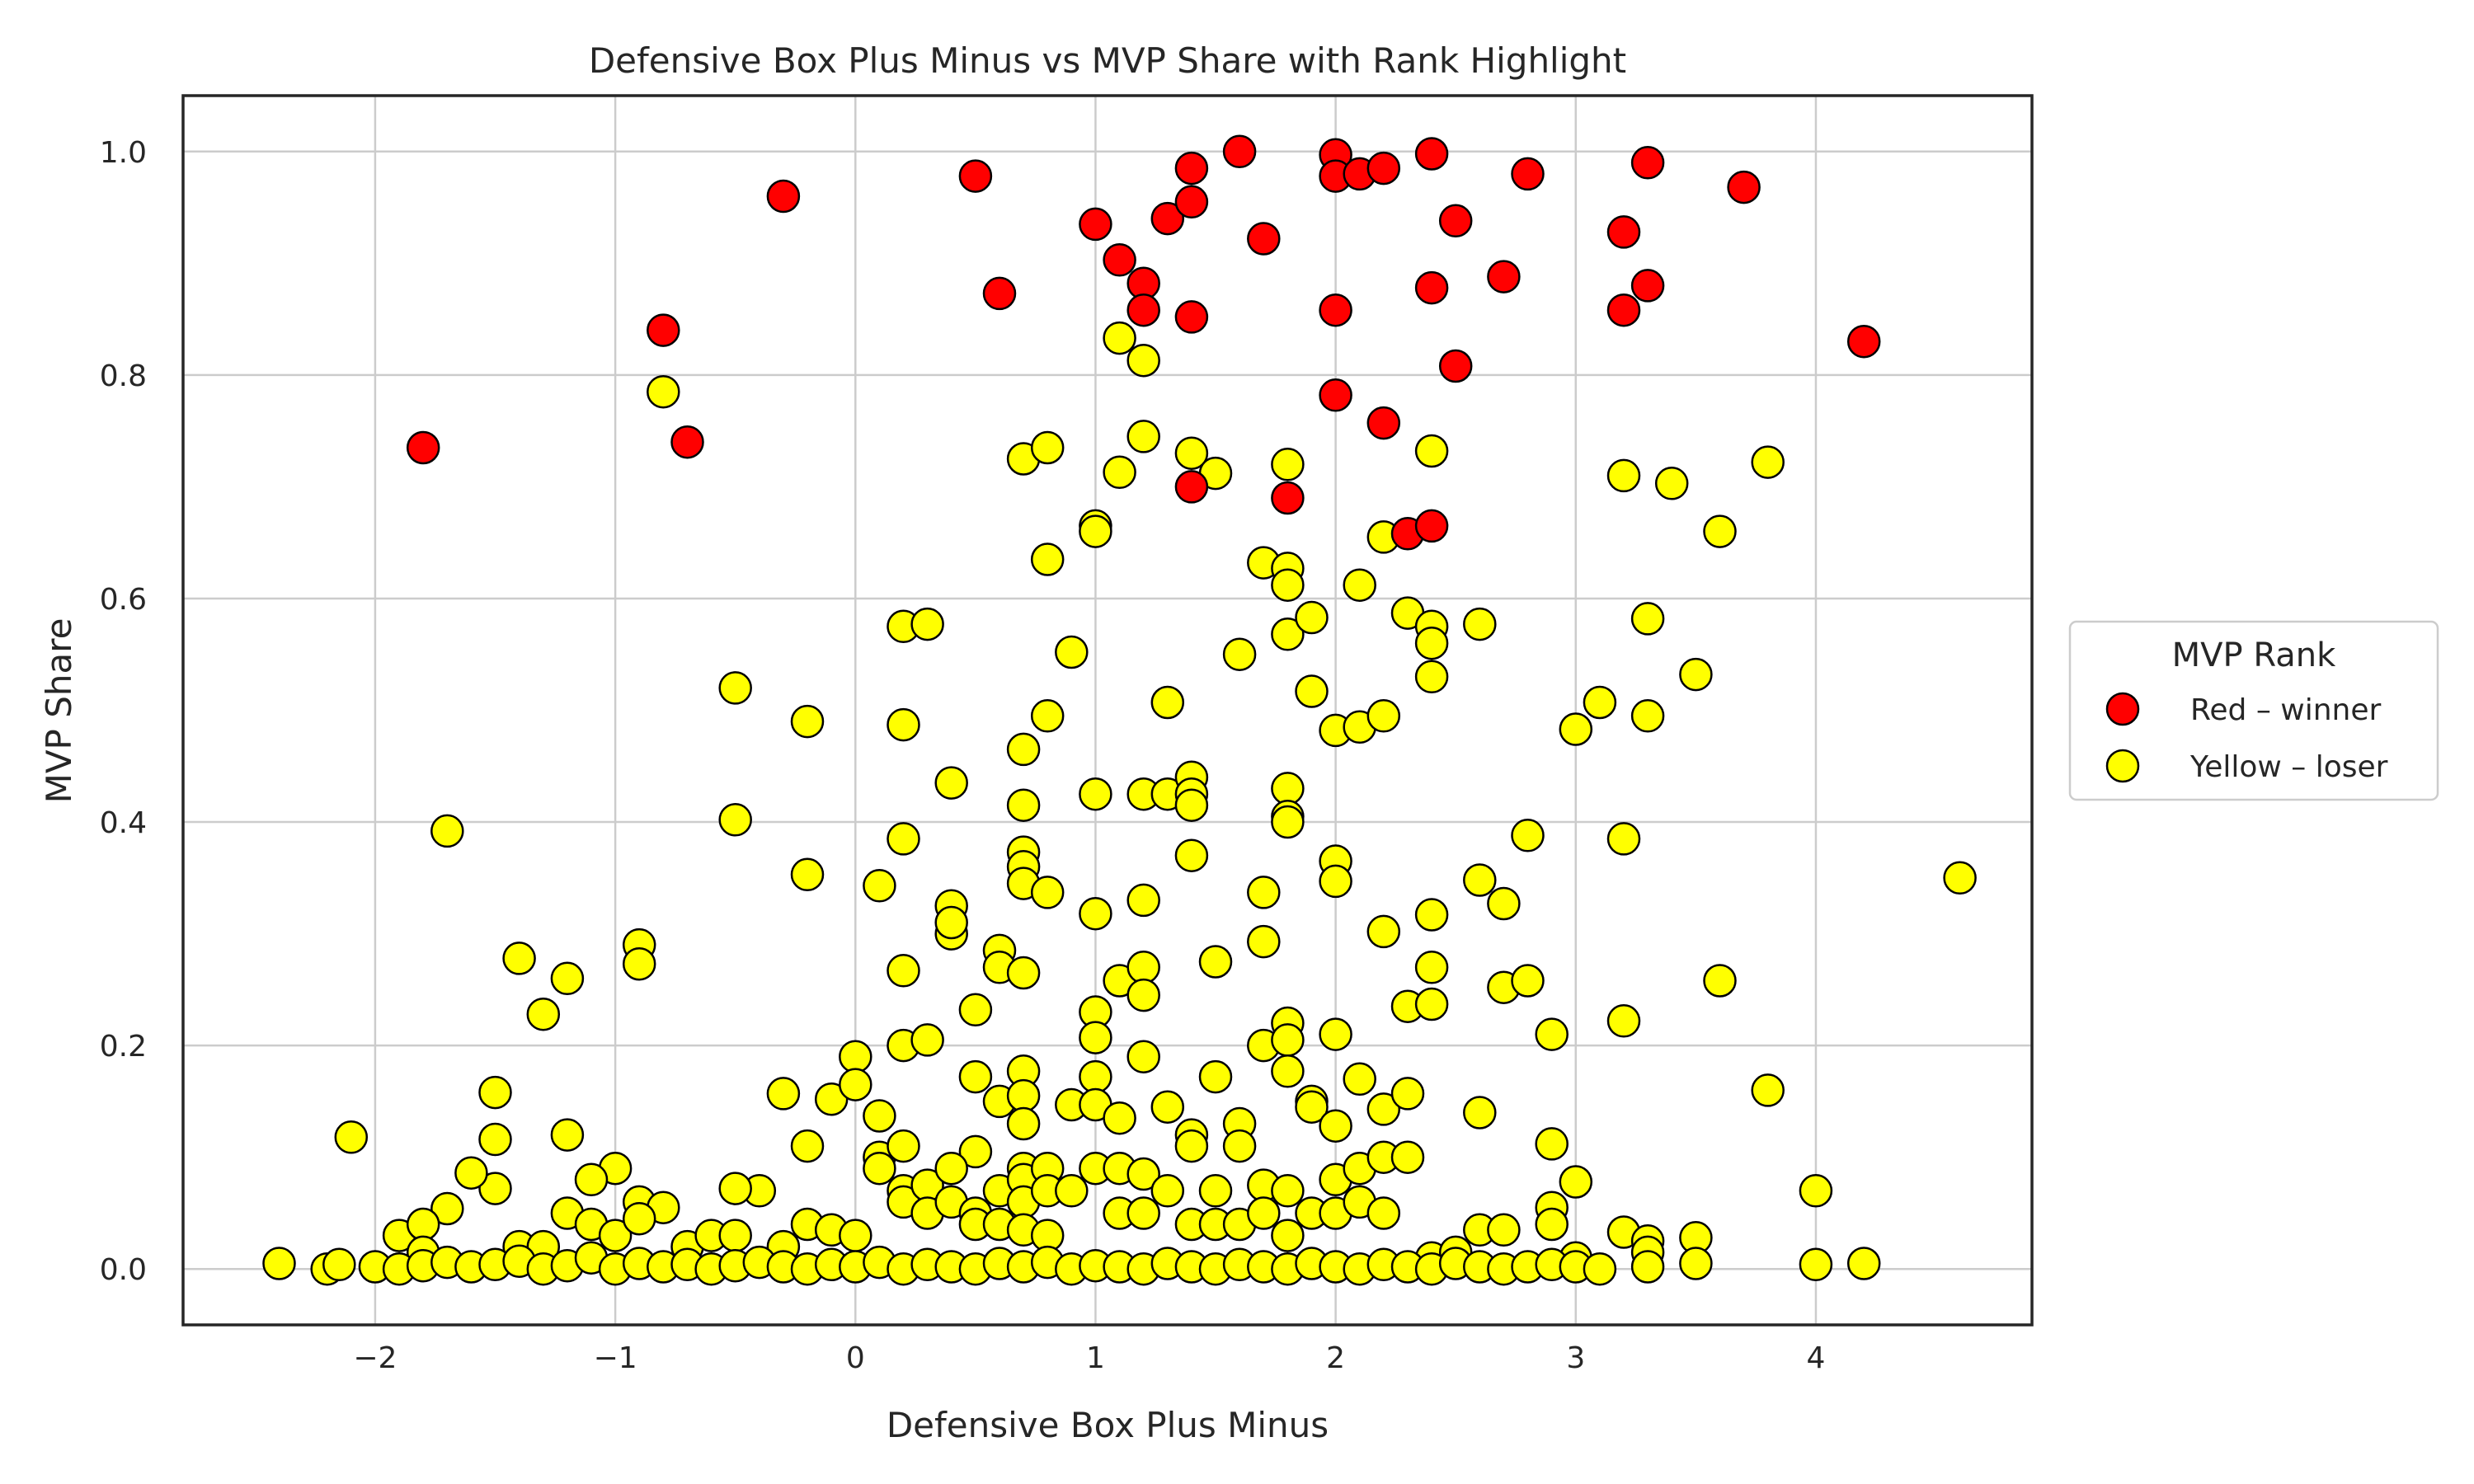 This screenshot has width=2474, height=1484. I want to click on x-tick-label: −2, so click(375, 1358).